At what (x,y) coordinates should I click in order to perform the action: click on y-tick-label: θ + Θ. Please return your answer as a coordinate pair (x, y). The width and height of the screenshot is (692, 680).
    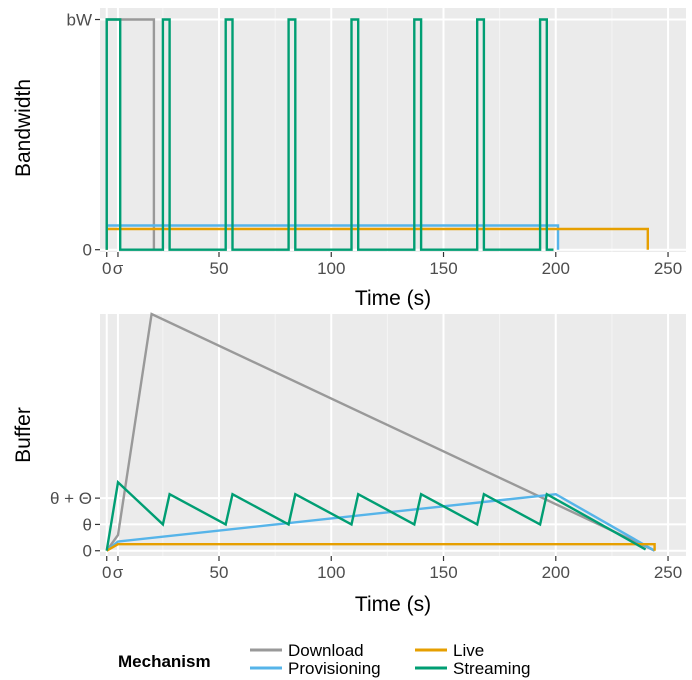
    Looking at the image, I should click on (71, 498).